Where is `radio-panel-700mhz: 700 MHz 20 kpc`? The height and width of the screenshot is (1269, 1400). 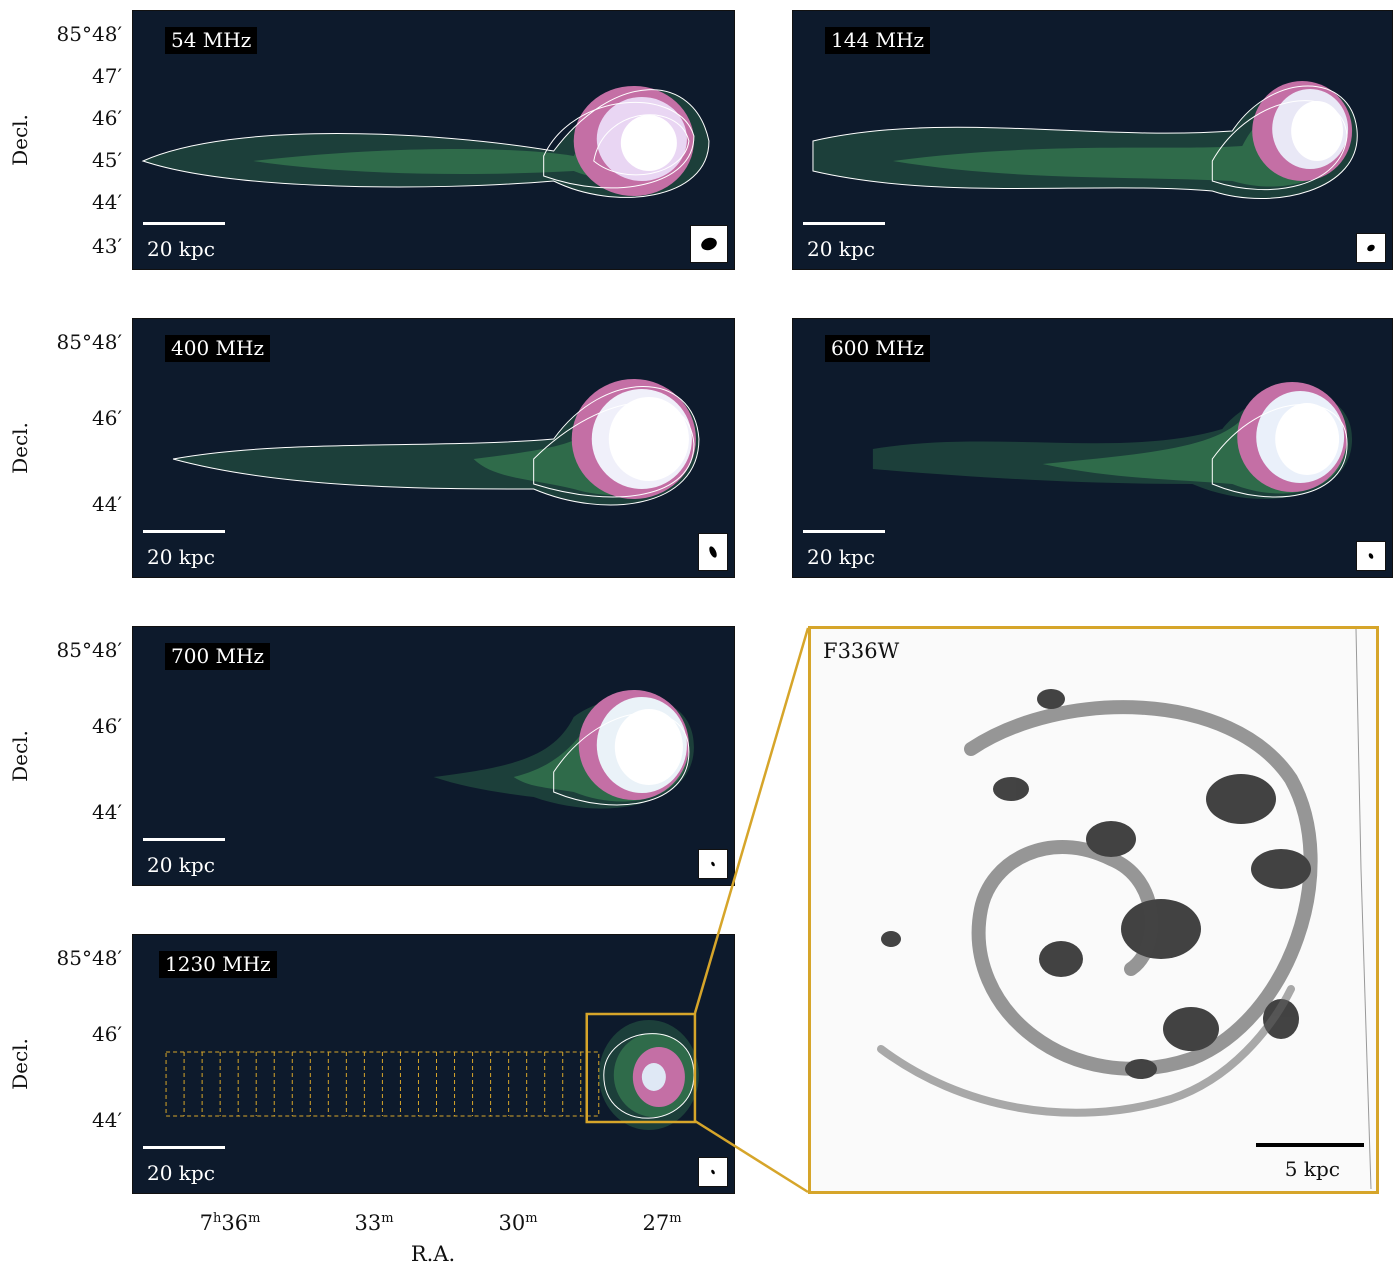 radio-panel-700mhz: 700 MHz 20 kpc is located at coordinates (433, 756).